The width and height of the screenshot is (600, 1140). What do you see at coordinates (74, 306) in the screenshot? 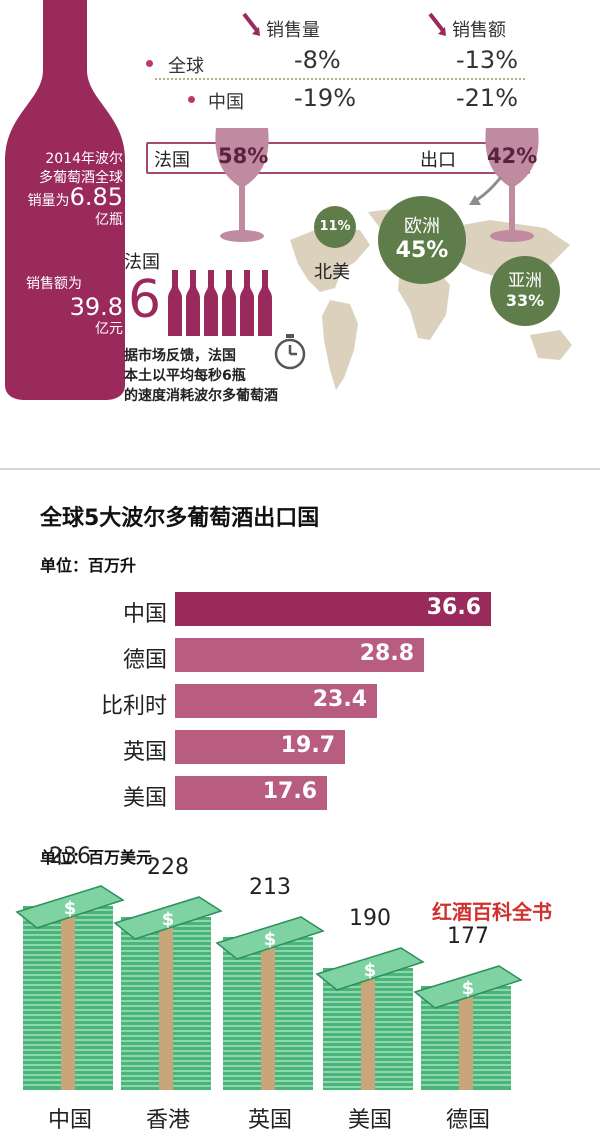
I see `bottle-value-desc: 销售额为 39.8 亿元` at bounding box center [74, 306].